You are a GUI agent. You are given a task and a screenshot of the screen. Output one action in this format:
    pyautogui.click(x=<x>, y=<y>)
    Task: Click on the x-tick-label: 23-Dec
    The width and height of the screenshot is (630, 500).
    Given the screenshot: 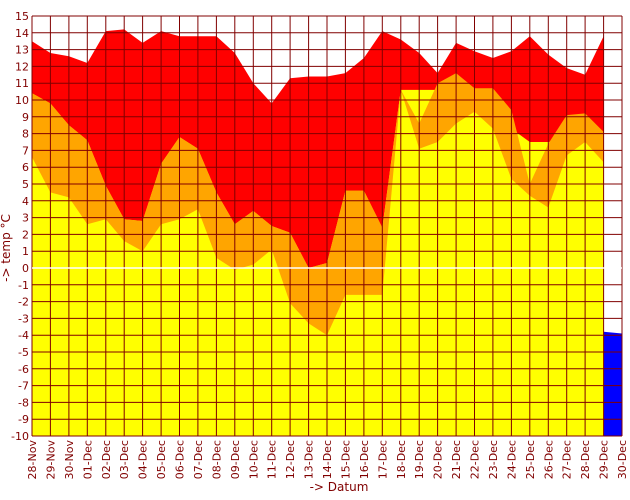 What is the action you would take?
    pyautogui.click(x=493, y=459)
    